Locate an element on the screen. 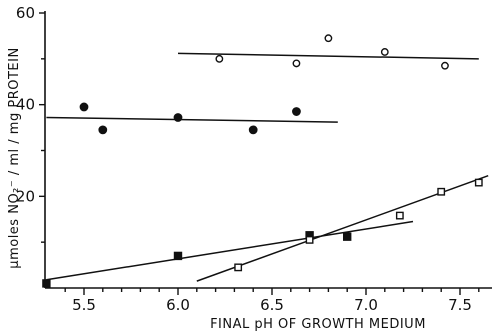  filled-circle-fit-line is located at coordinates (192, 119).